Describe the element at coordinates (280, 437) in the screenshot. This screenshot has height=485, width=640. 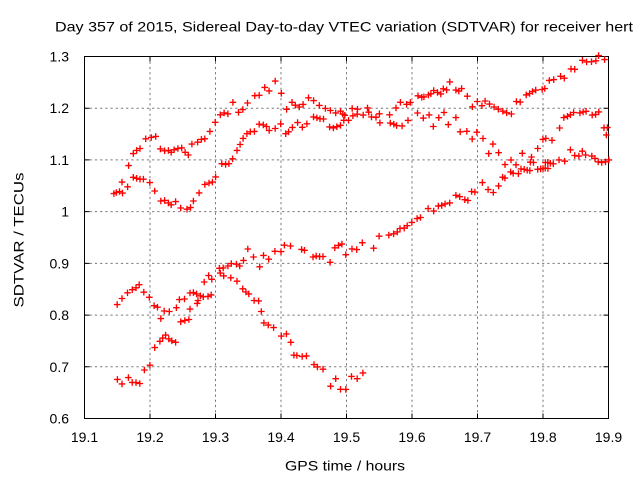
I see `svg-text: 19.4` at that location.